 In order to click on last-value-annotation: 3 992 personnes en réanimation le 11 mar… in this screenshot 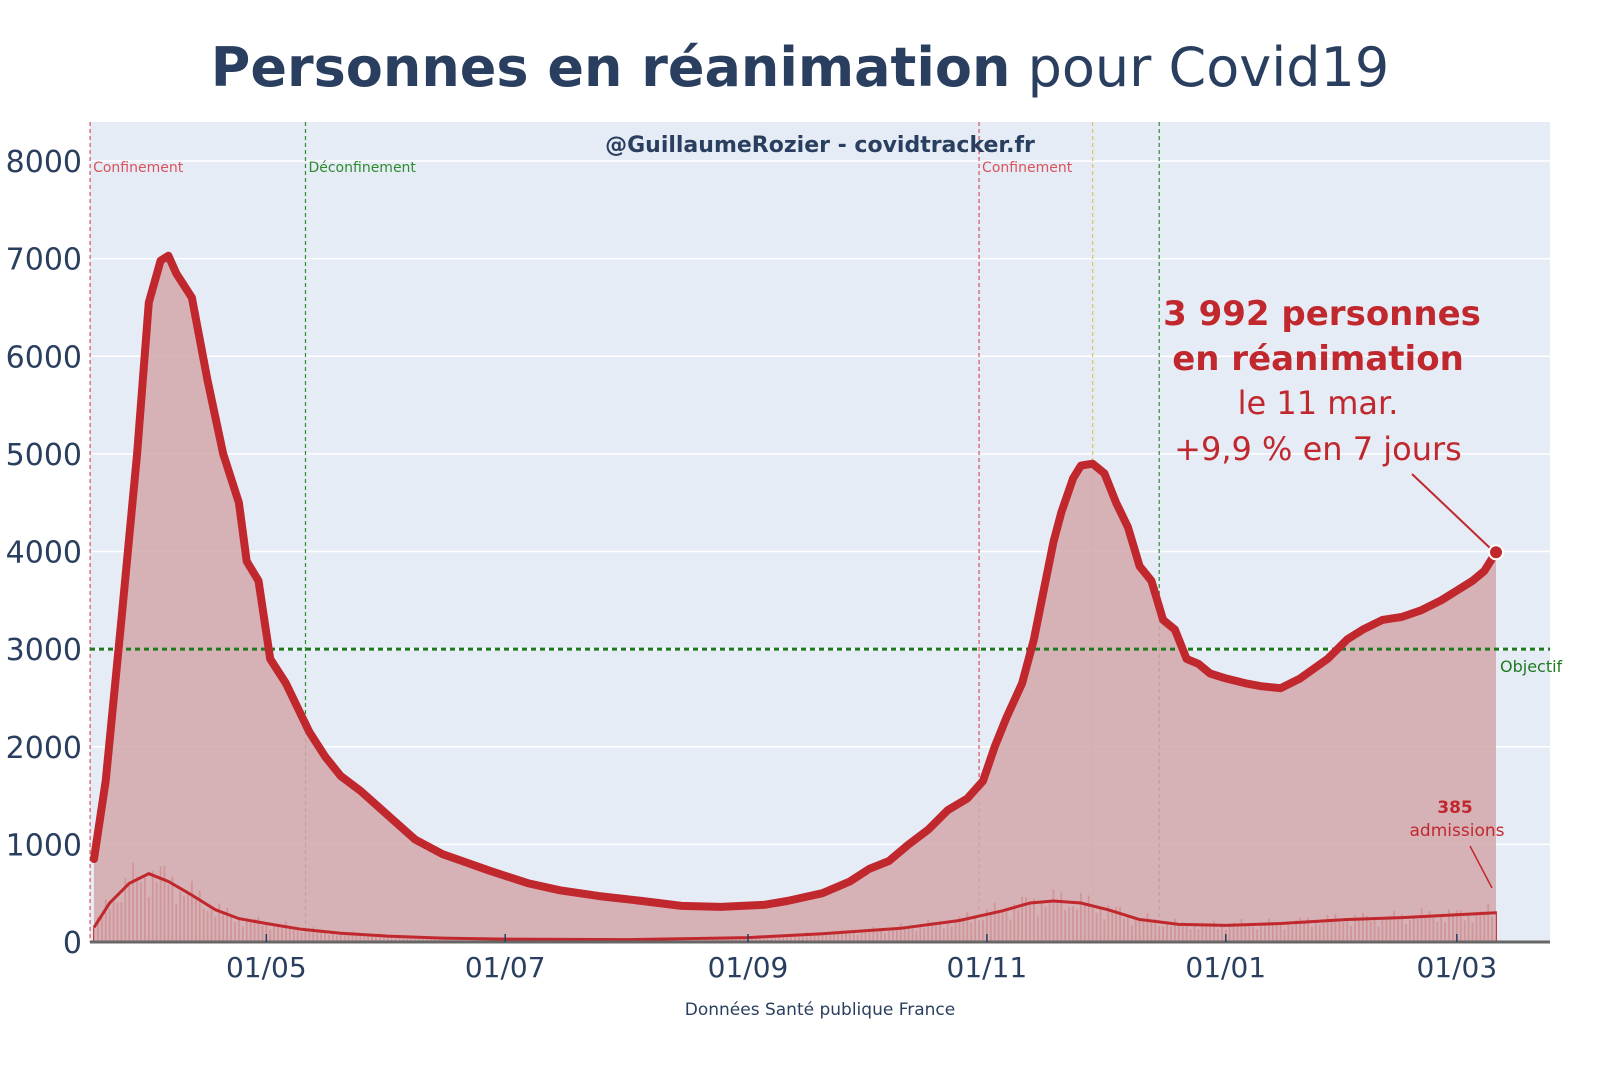, I will do `click(1327, 421)`.